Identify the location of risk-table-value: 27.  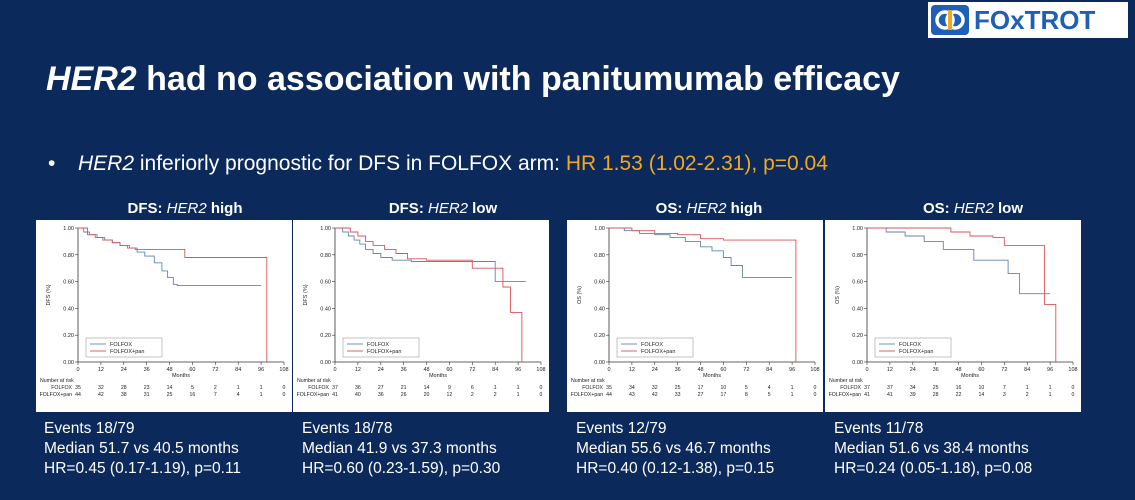
(701, 395).